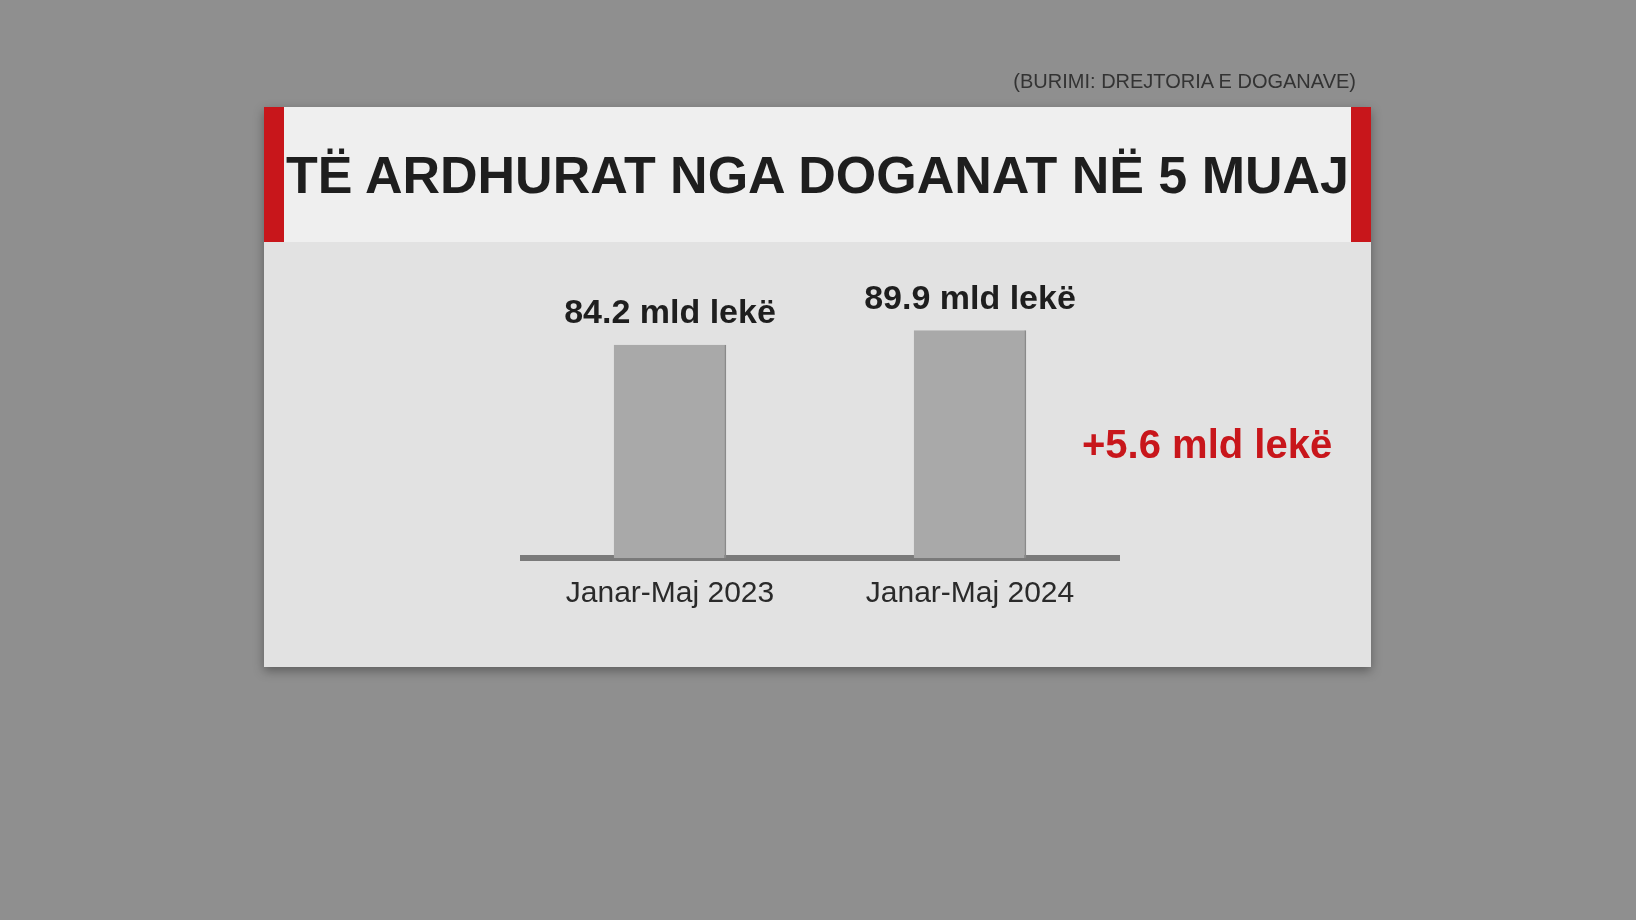 The image size is (1636, 920). Describe the element at coordinates (817, 174) in the screenshot. I see `chart-title: TË ARDHURAT NGA DOGANAT NË 5 MUAJ` at that location.